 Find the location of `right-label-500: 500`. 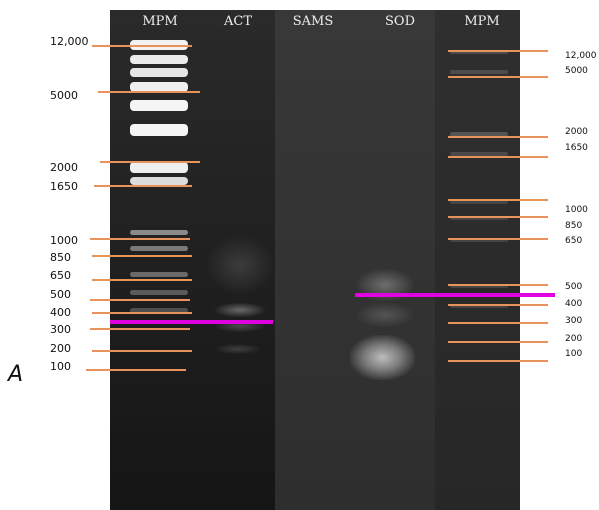

right-label-500: 500 is located at coordinates (574, 287).